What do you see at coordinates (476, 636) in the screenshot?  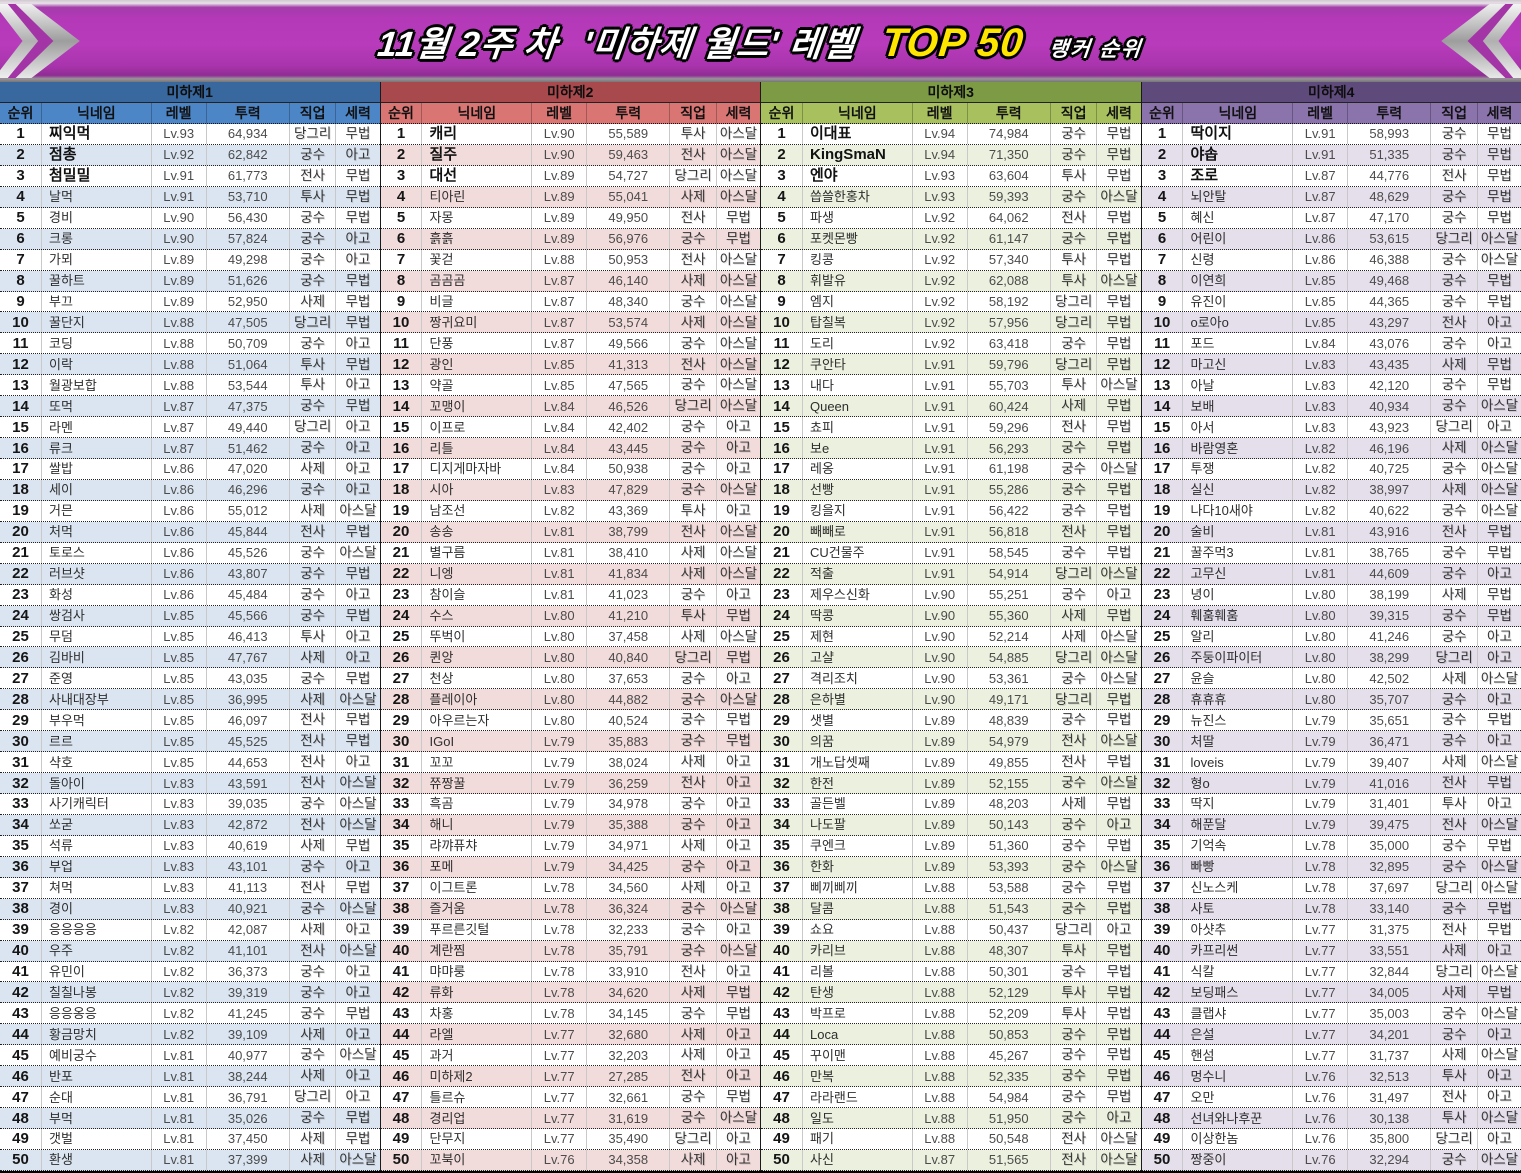 I see `nickname-cell: 뚜벅이` at bounding box center [476, 636].